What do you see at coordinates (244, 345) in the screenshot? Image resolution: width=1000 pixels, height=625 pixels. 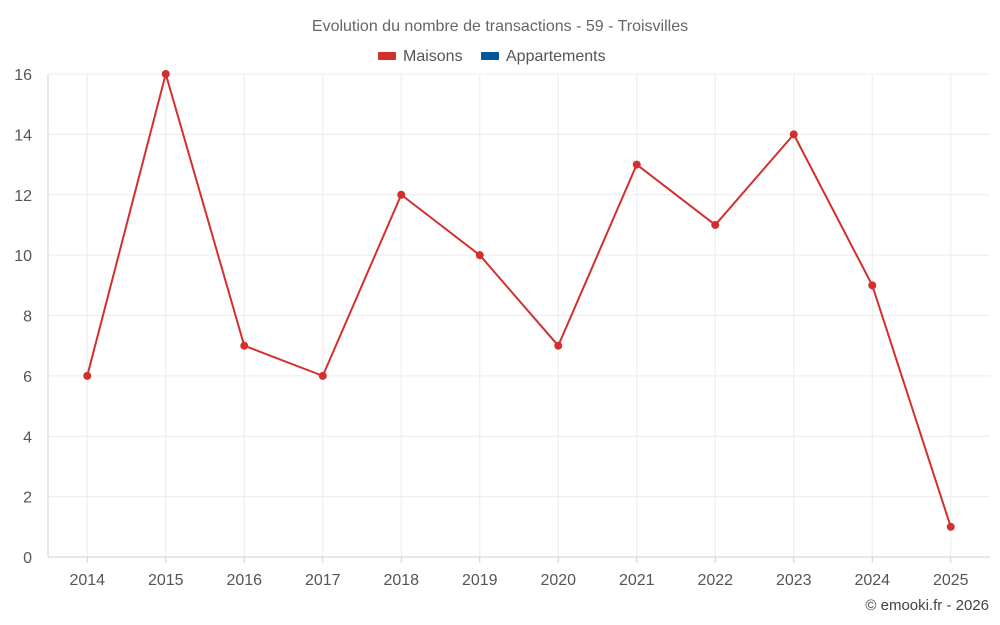 I see `data-point-2016` at bounding box center [244, 345].